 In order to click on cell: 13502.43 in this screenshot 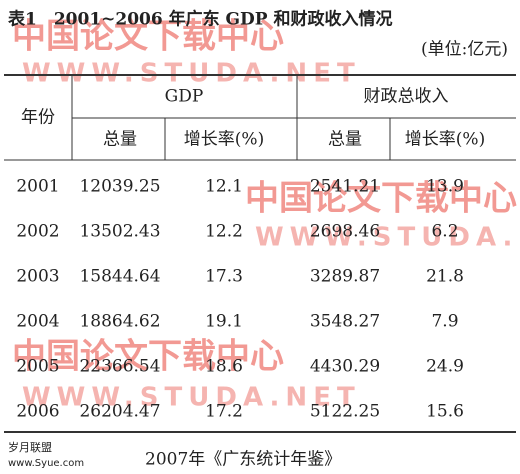, I will do `click(119, 232)`.